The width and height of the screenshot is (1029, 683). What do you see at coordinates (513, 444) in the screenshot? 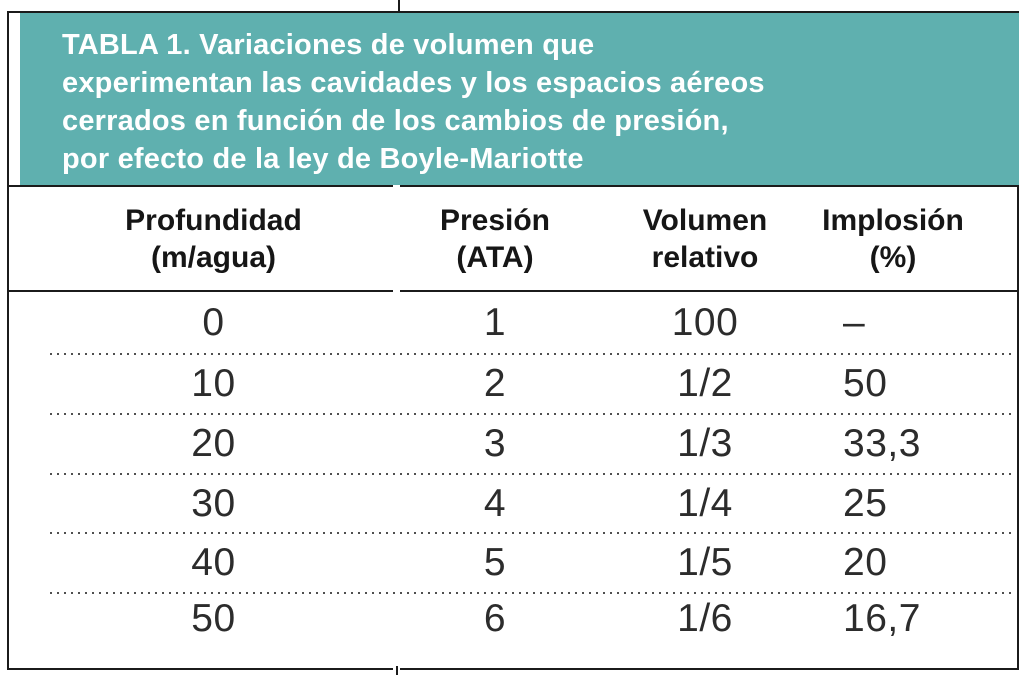
I see `table-row: 20 3 1/3 33,3` at bounding box center [513, 444].